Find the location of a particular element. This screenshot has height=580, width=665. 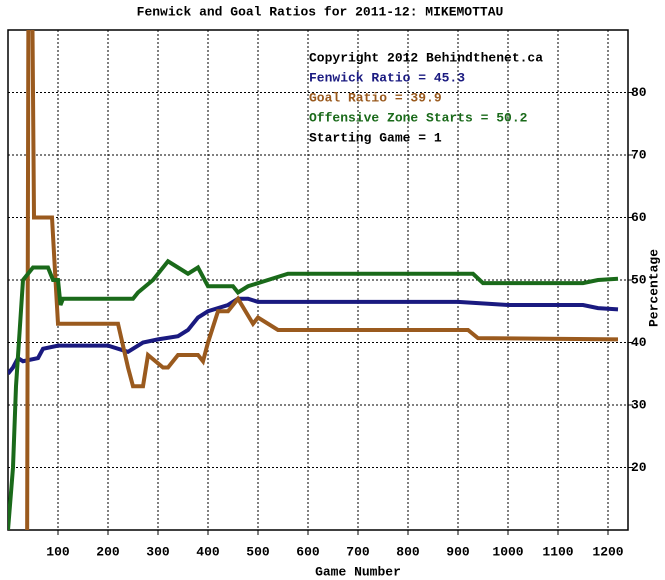

annotation: Starting Game = 1 is located at coordinates (375, 137).